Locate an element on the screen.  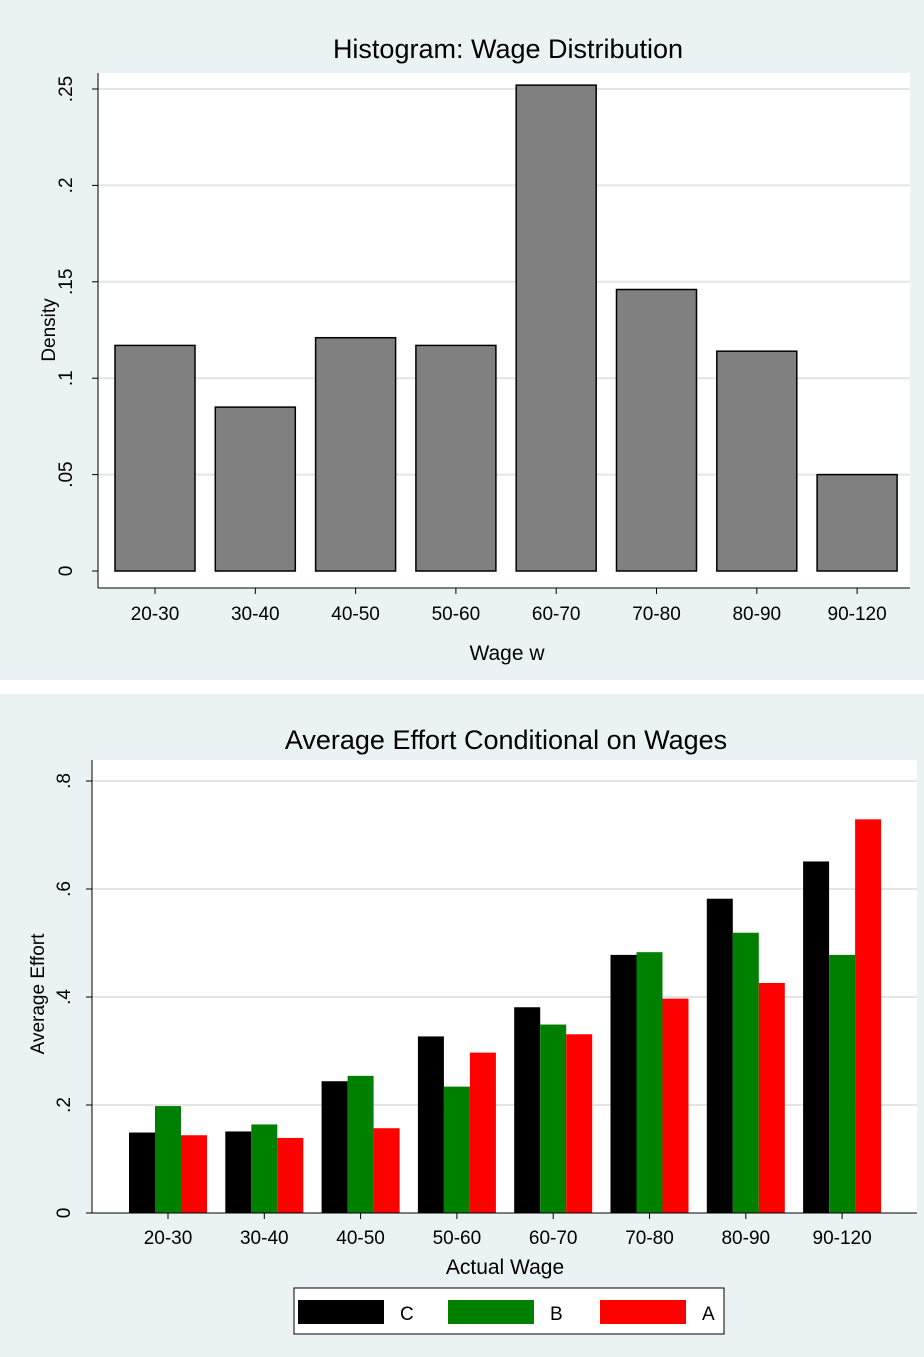
legend-swatch-A is located at coordinates (643, 1312).